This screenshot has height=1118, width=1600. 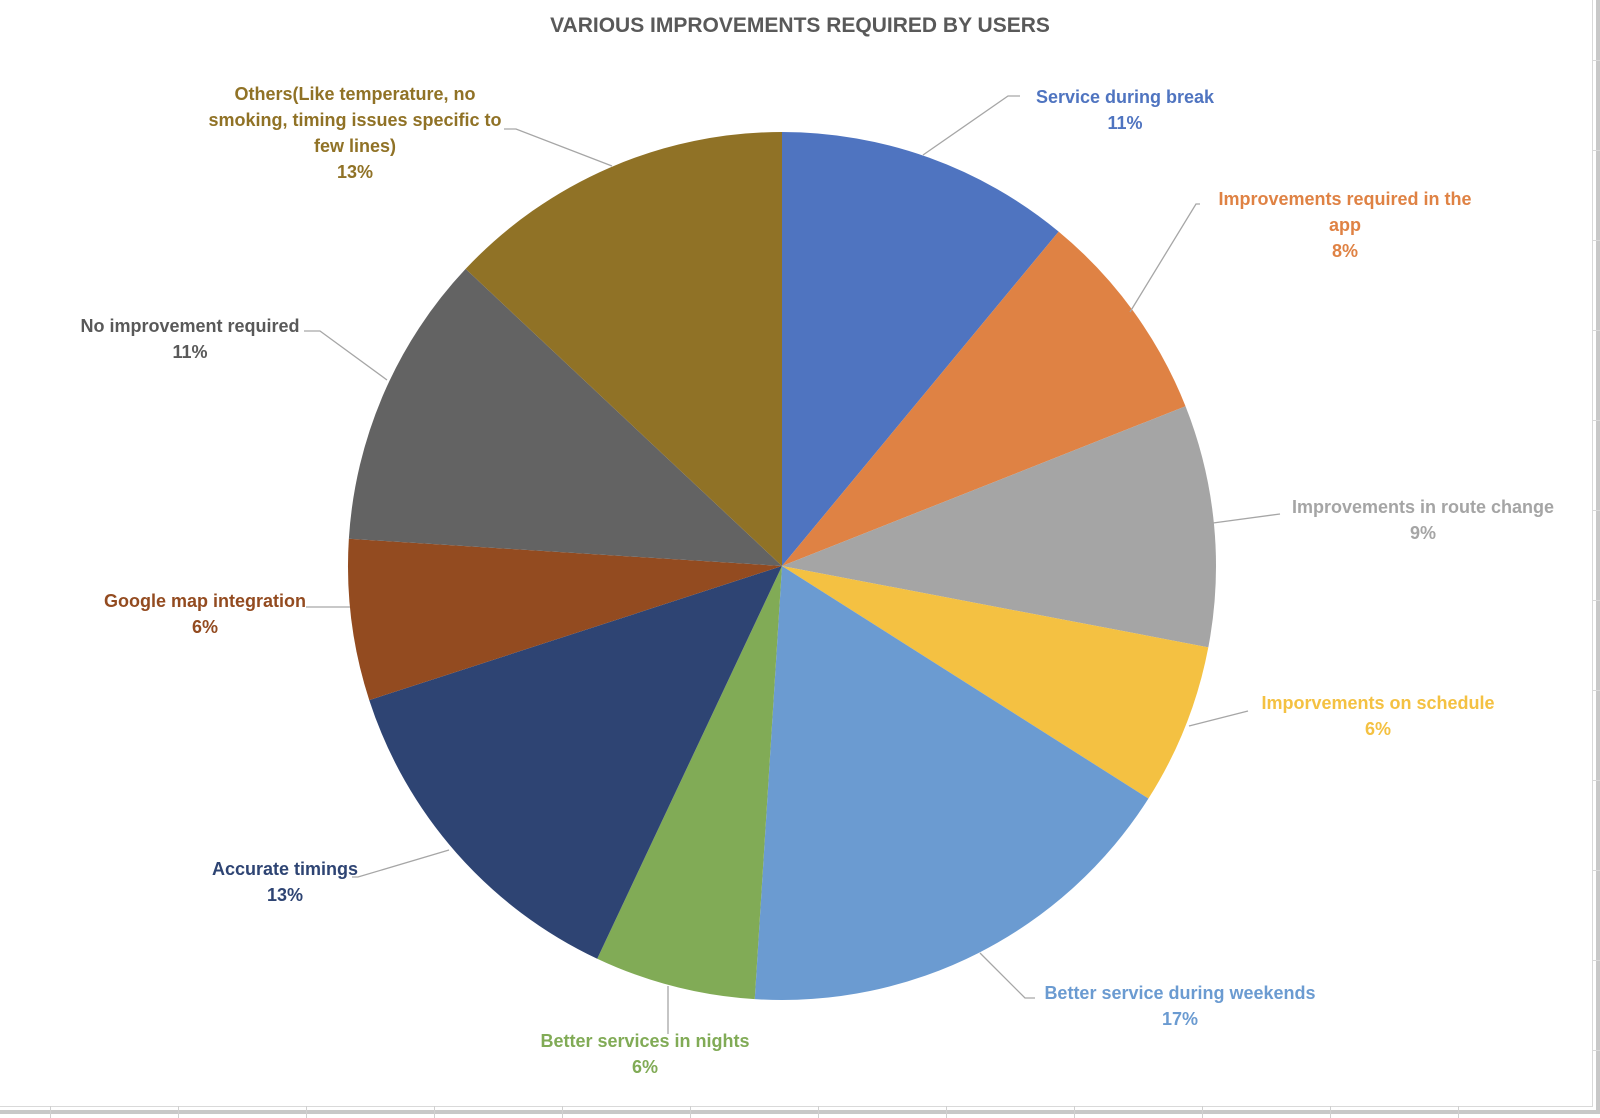 I want to click on data-label-imporvements-on-schedule: Imporvements on schedule 6%, so click(x=1378, y=716).